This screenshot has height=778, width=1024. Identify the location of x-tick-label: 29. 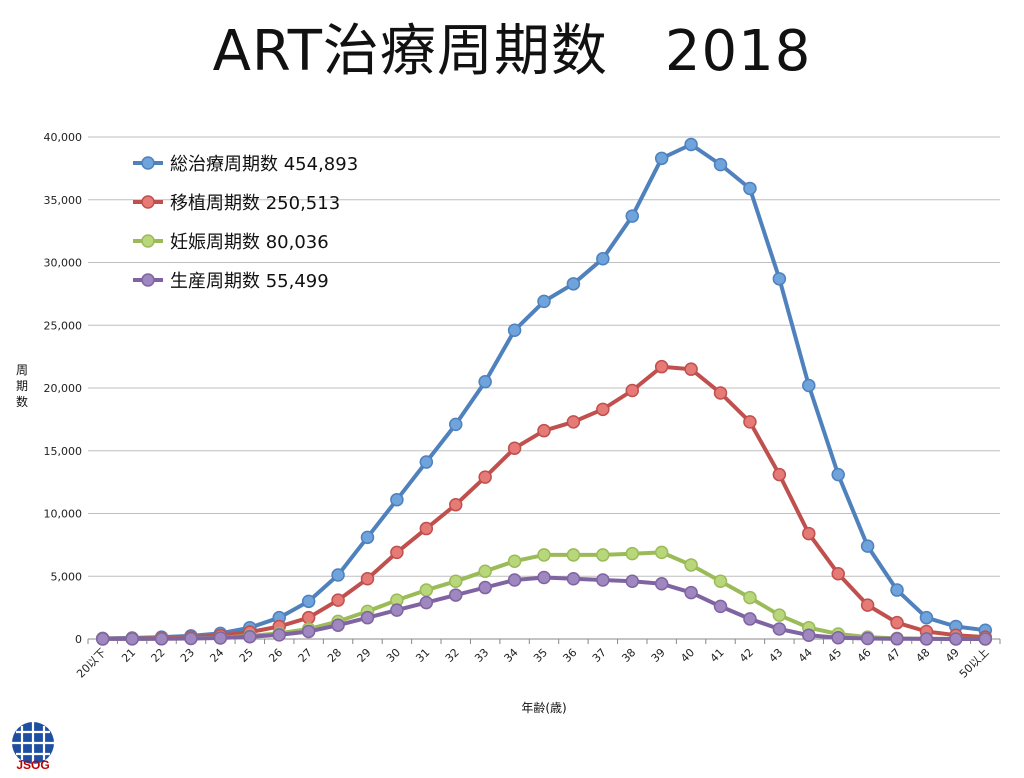
(364, 655).